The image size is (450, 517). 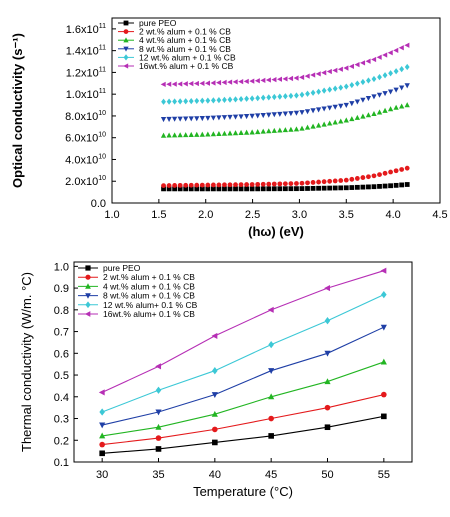 What do you see at coordinates (26, 362) in the screenshot?
I see `y-axis-label: Thermal conductivity (W/m. °C)` at bounding box center [26, 362].